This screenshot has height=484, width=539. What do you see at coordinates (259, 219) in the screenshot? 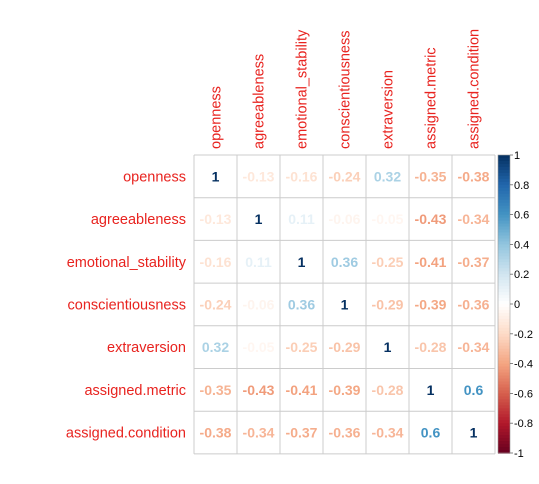
I see `cell-value-agreeableness-agreeableness: 1` at bounding box center [259, 219].